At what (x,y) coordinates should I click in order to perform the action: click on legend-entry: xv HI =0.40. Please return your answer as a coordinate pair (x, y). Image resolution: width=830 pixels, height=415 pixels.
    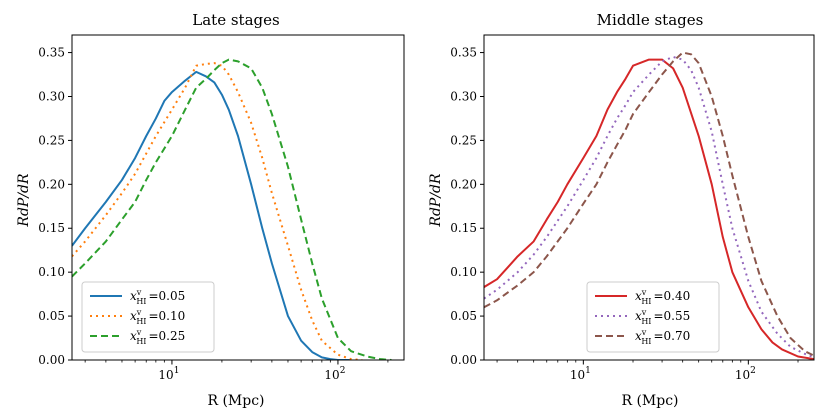
    Looking at the image, I should click on (662, 297).